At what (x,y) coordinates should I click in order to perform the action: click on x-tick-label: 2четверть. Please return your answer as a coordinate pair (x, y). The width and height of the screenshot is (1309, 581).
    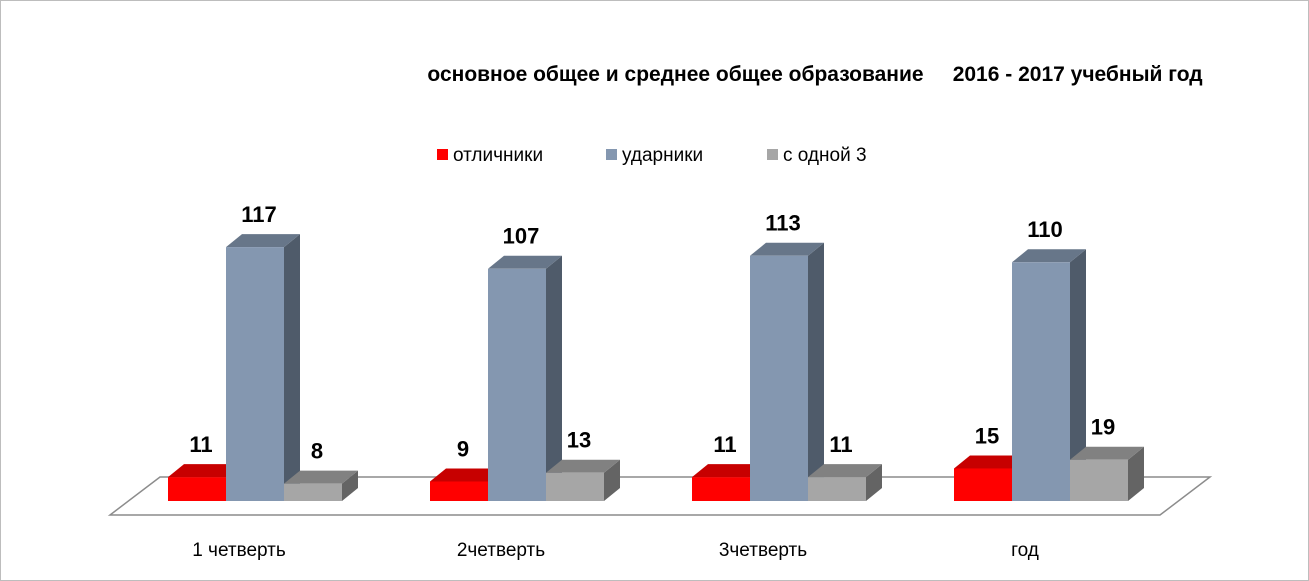
    Looking at the image, I should click on (501, 550).